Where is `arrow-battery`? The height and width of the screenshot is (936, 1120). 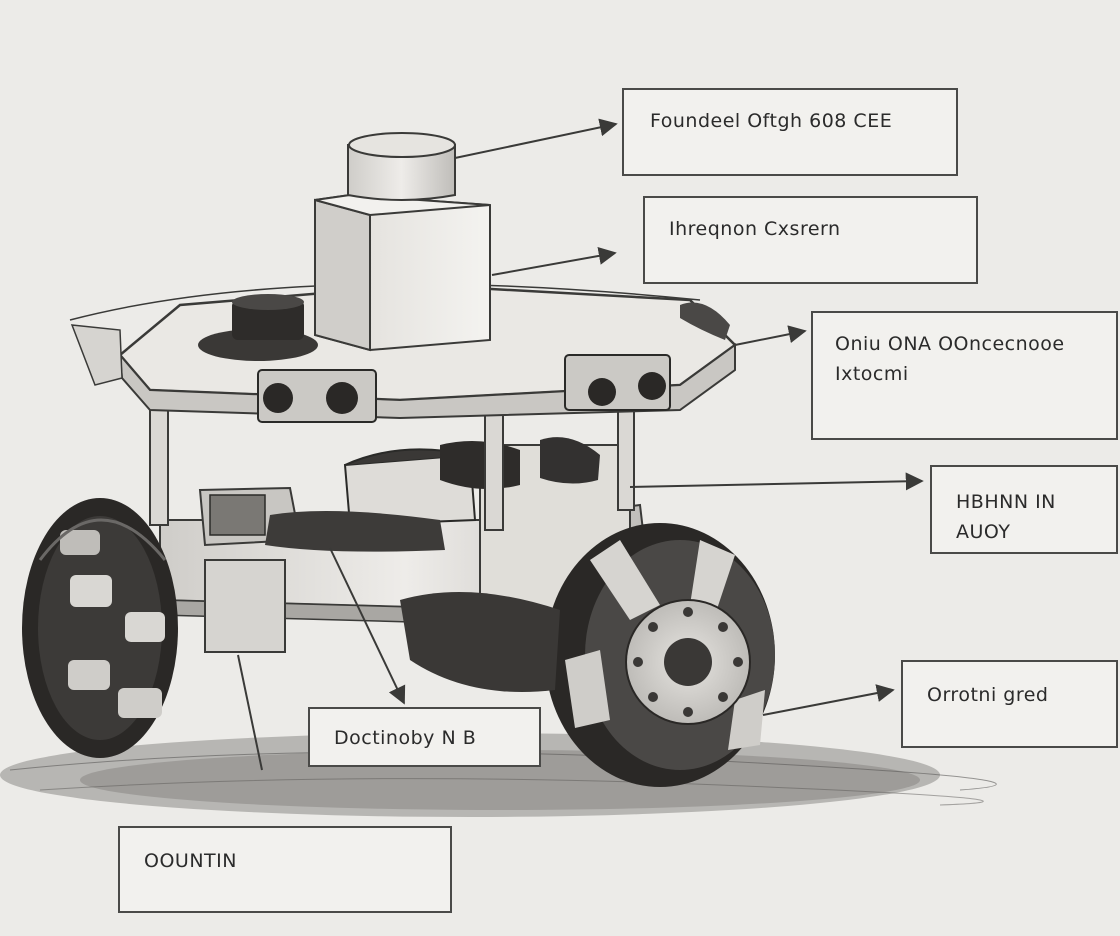
arrow-battery is located at coordinates (776, 481).